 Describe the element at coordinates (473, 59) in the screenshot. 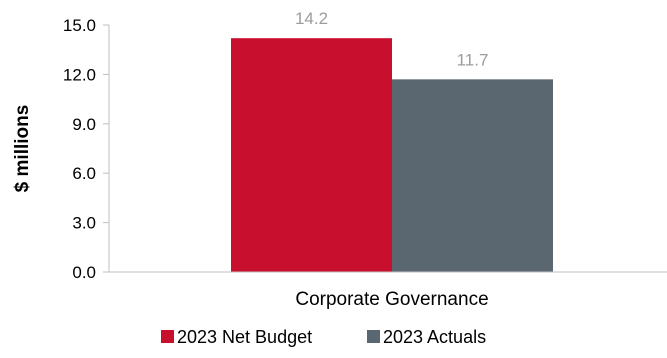

I see `data-label: 11.7` at that location.